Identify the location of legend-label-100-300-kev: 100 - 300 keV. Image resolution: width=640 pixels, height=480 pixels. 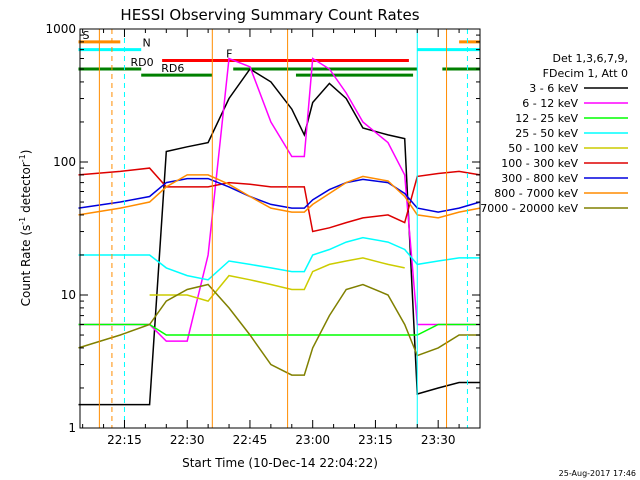
(539, 163).